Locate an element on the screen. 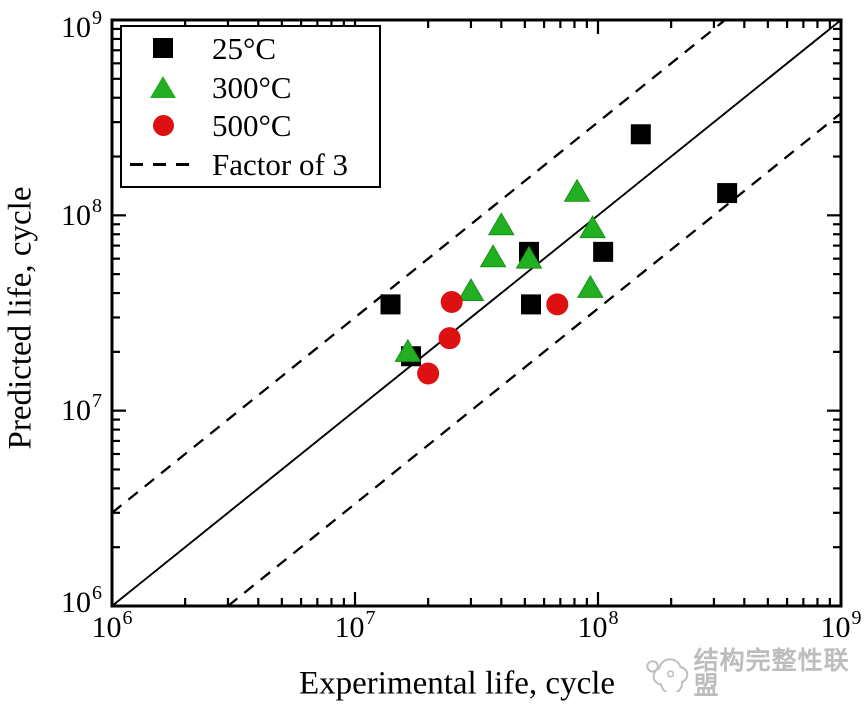  square-marker-icon is located at coordinates (163, 48).